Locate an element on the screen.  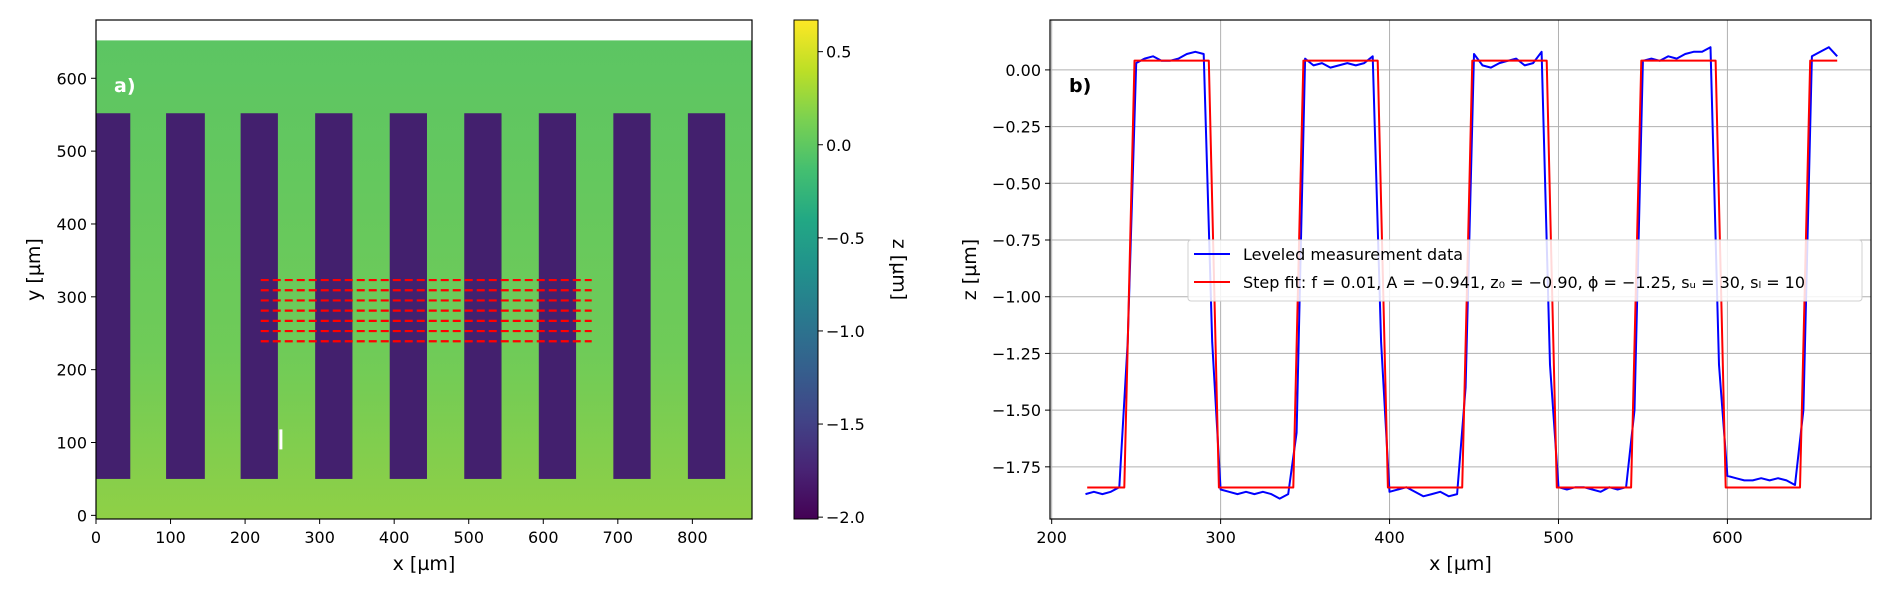
y-tick-label: 500 is located at coordinates (71, 151).